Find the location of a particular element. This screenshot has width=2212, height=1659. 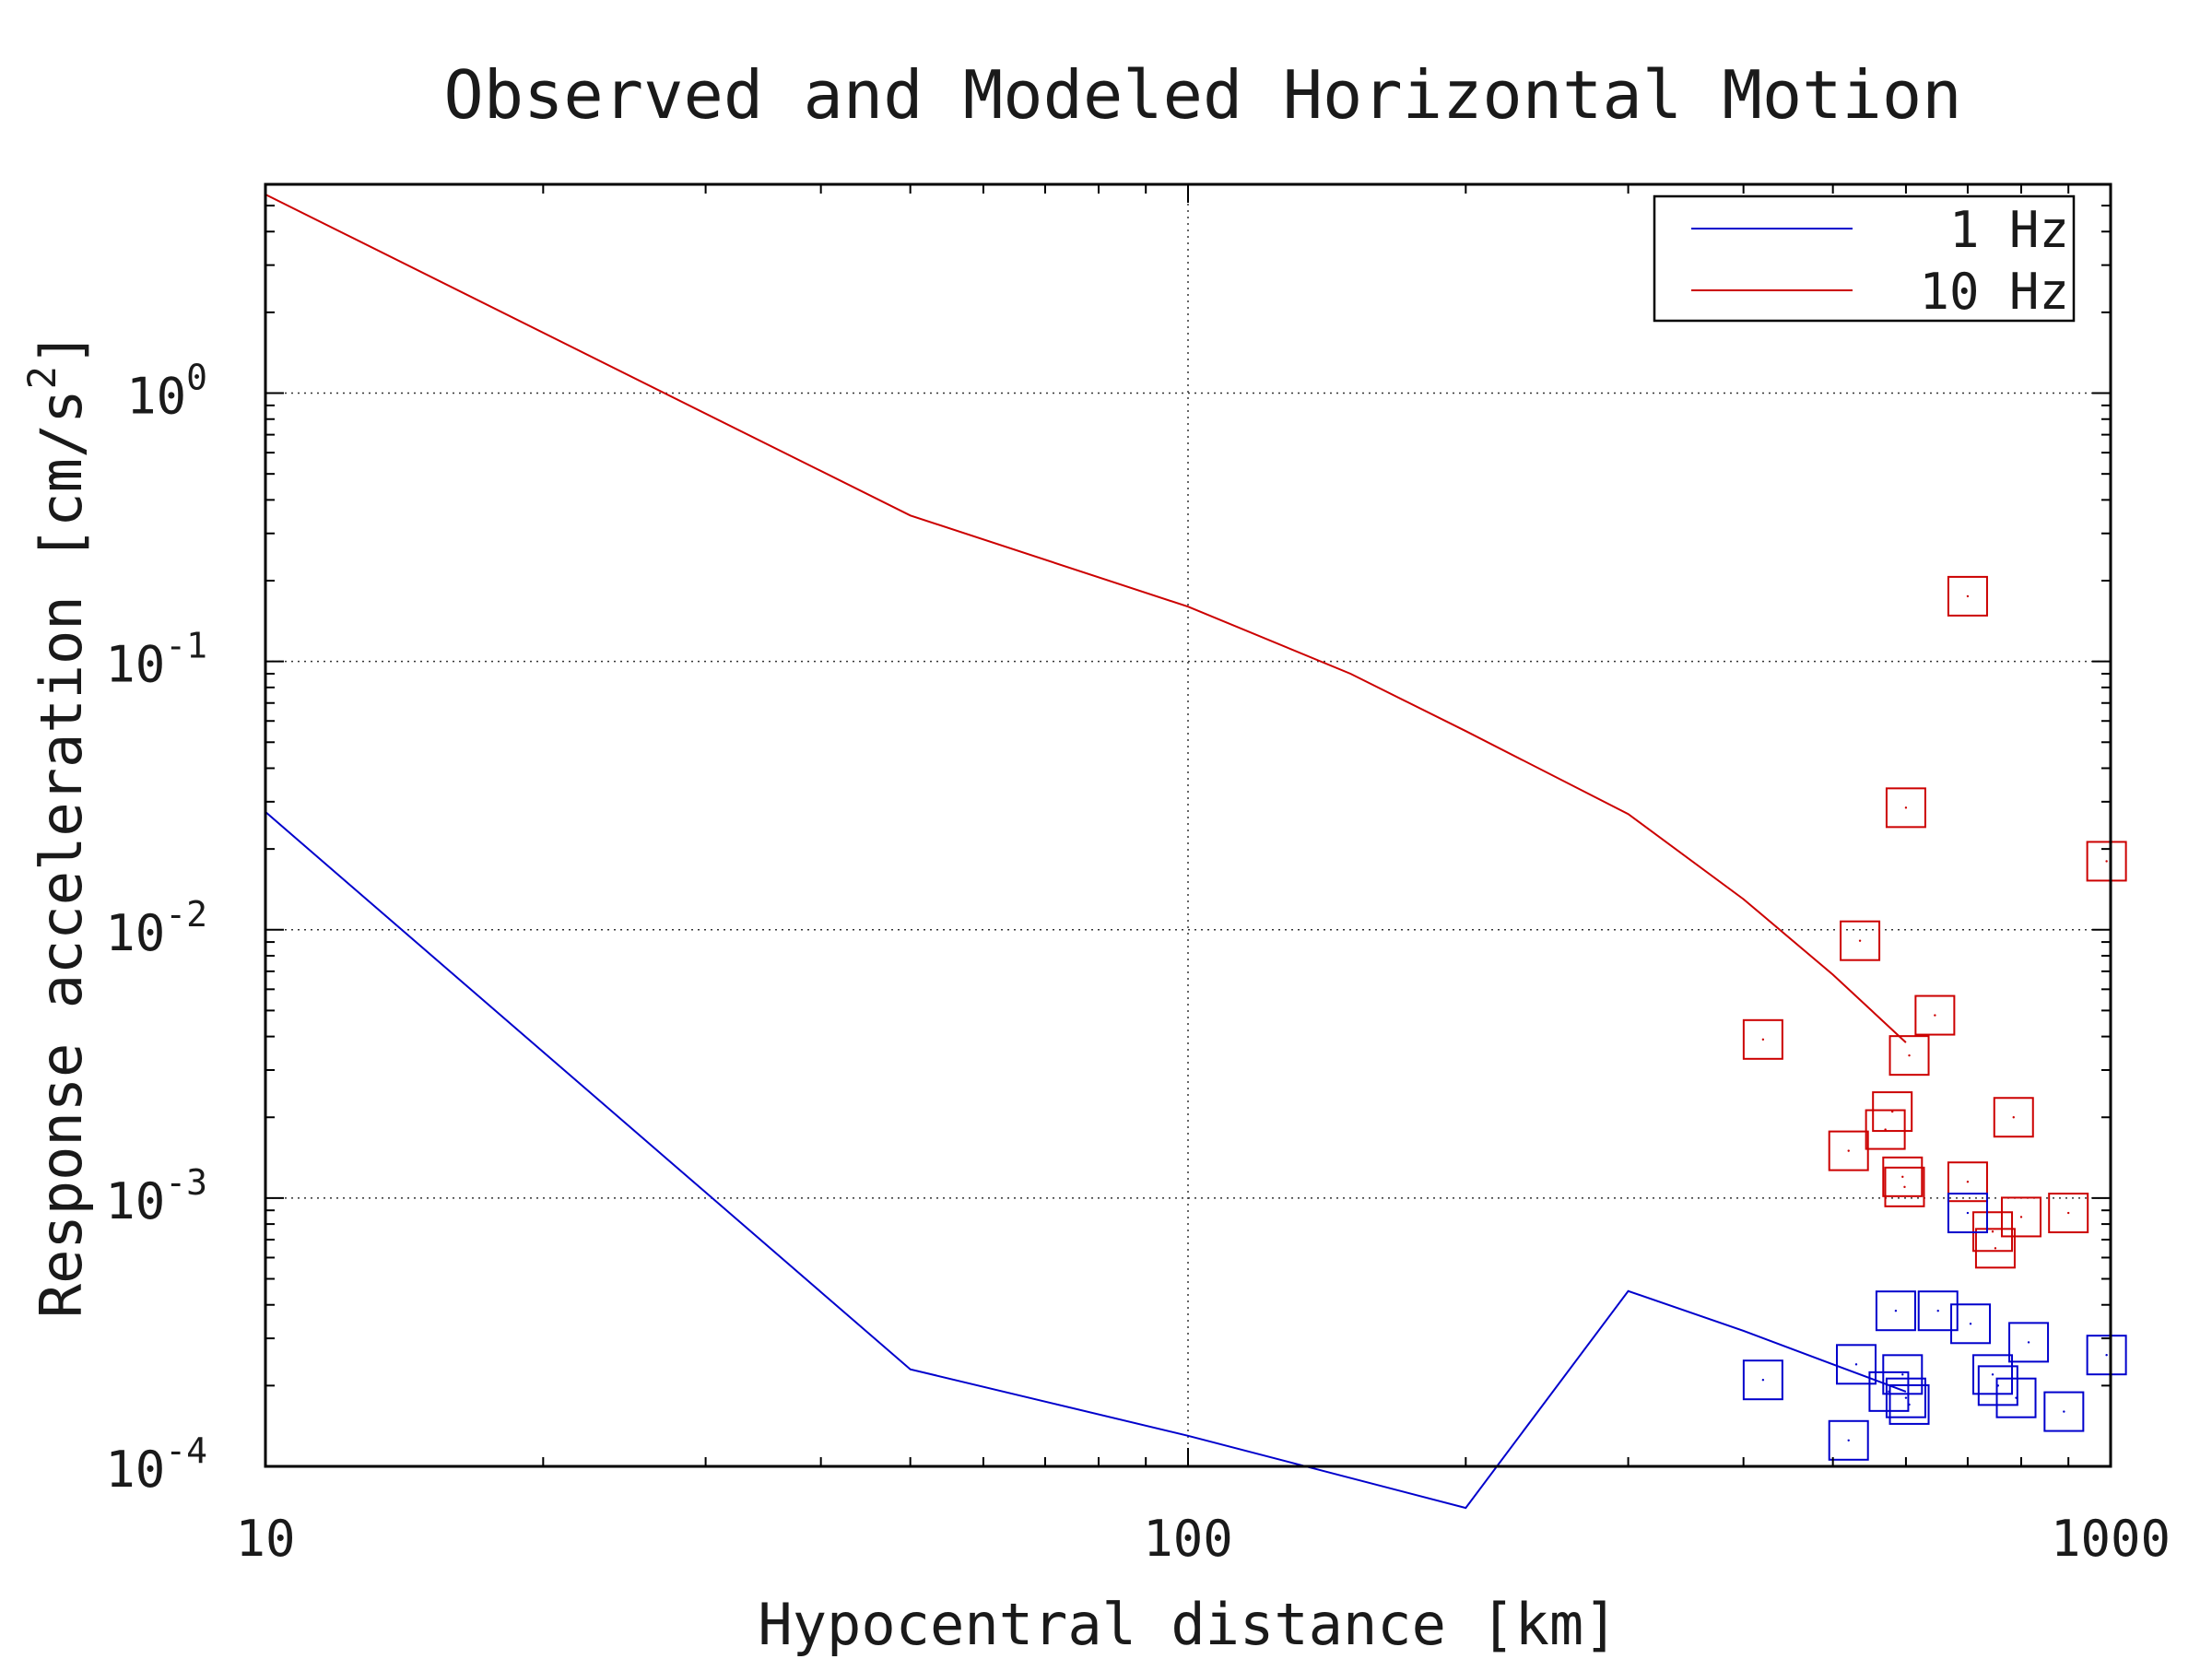

y-tick-exponent: -3 is located at coordinates (186, 1182).